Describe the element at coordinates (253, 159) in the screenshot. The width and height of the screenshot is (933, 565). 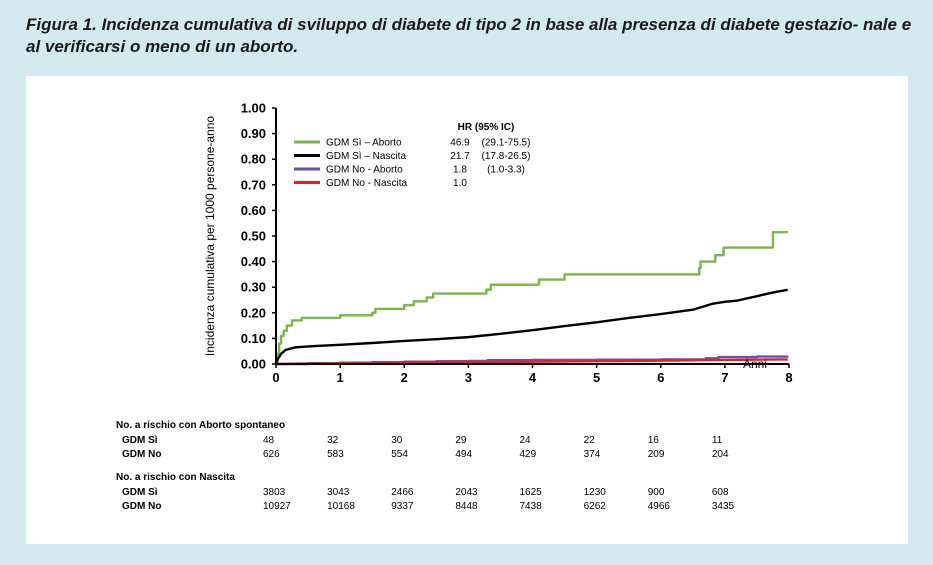
I see `y-tick-label: 0.80` at that location.